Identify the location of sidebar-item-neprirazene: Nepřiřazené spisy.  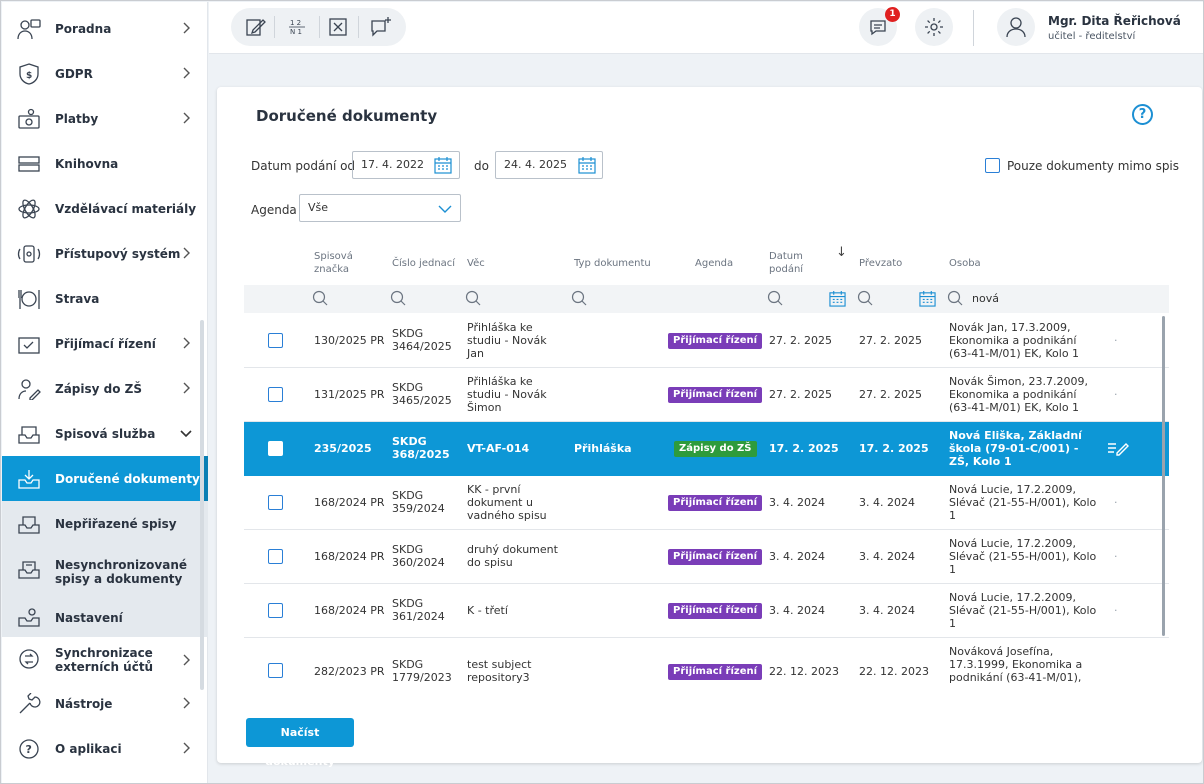
(105, 523).